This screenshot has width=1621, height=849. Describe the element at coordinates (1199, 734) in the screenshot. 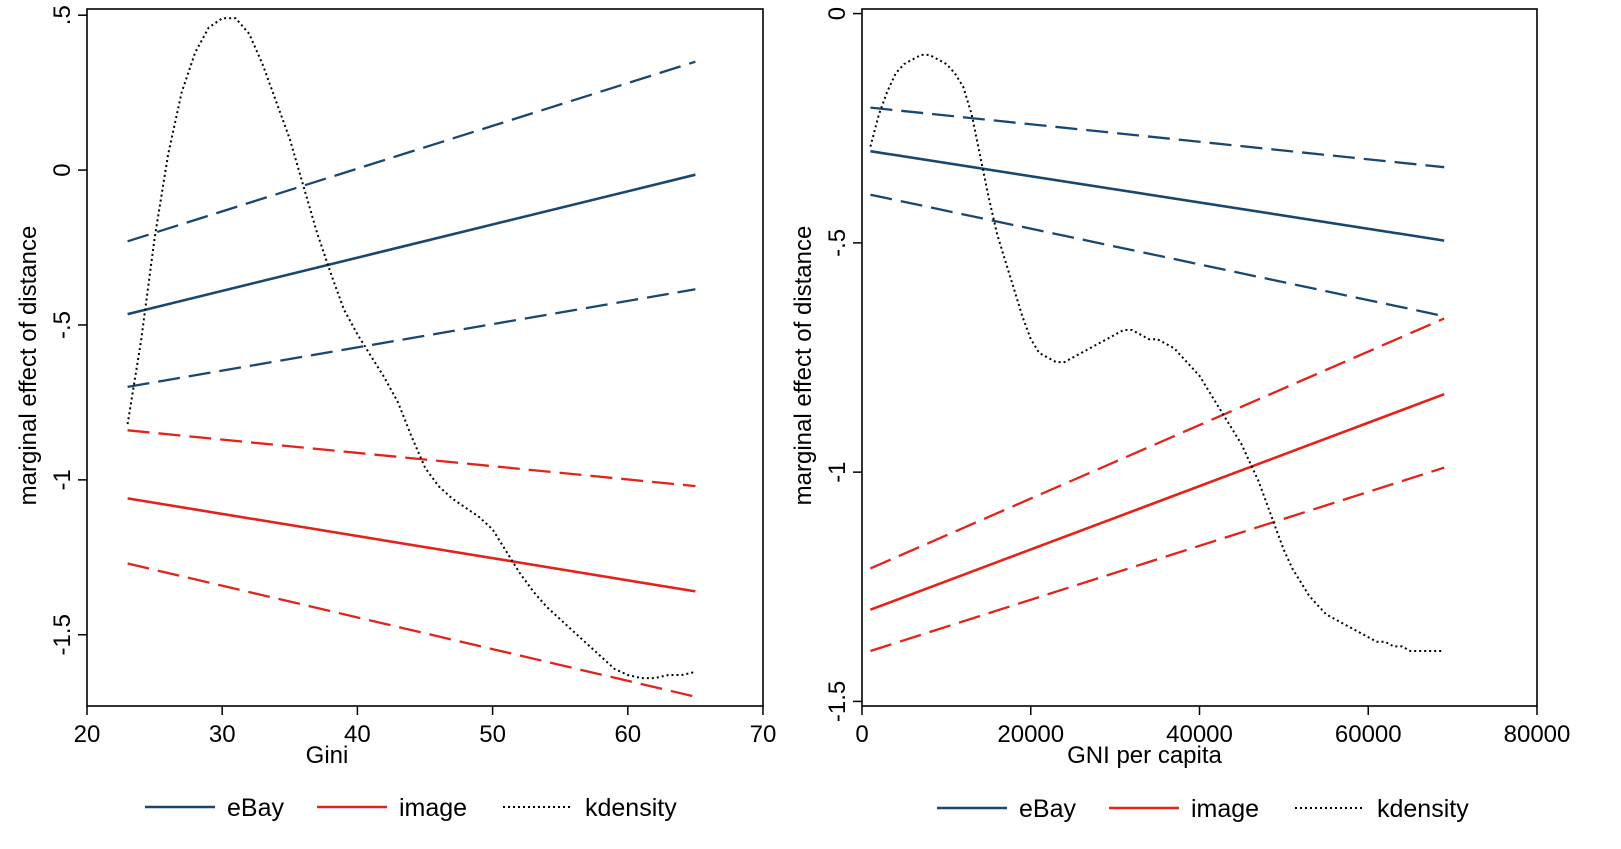

I see `x-tick-label: 40000` at that location.